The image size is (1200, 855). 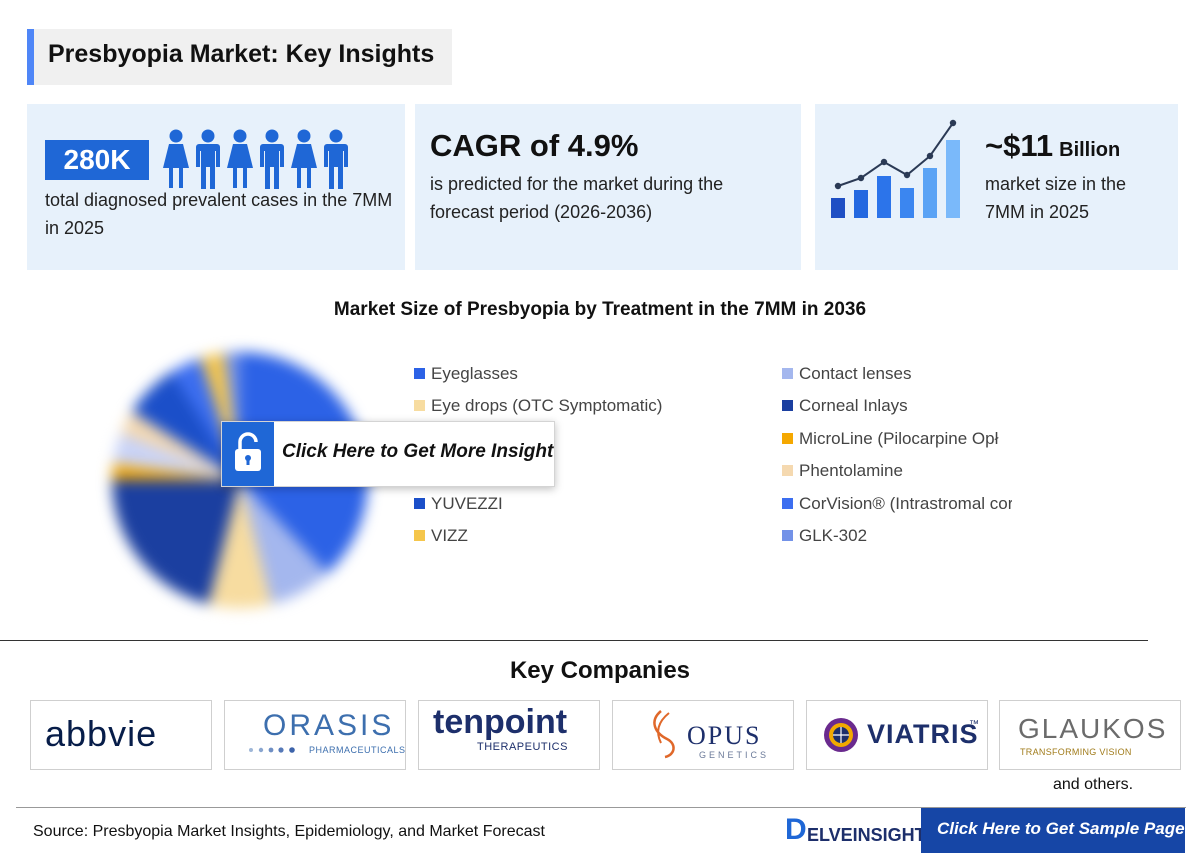 What do you see at coordinates (500, 722) in the screenshot?
I see `tenpoint-logo-text: tenpoint` at bounding box center [500, 722].